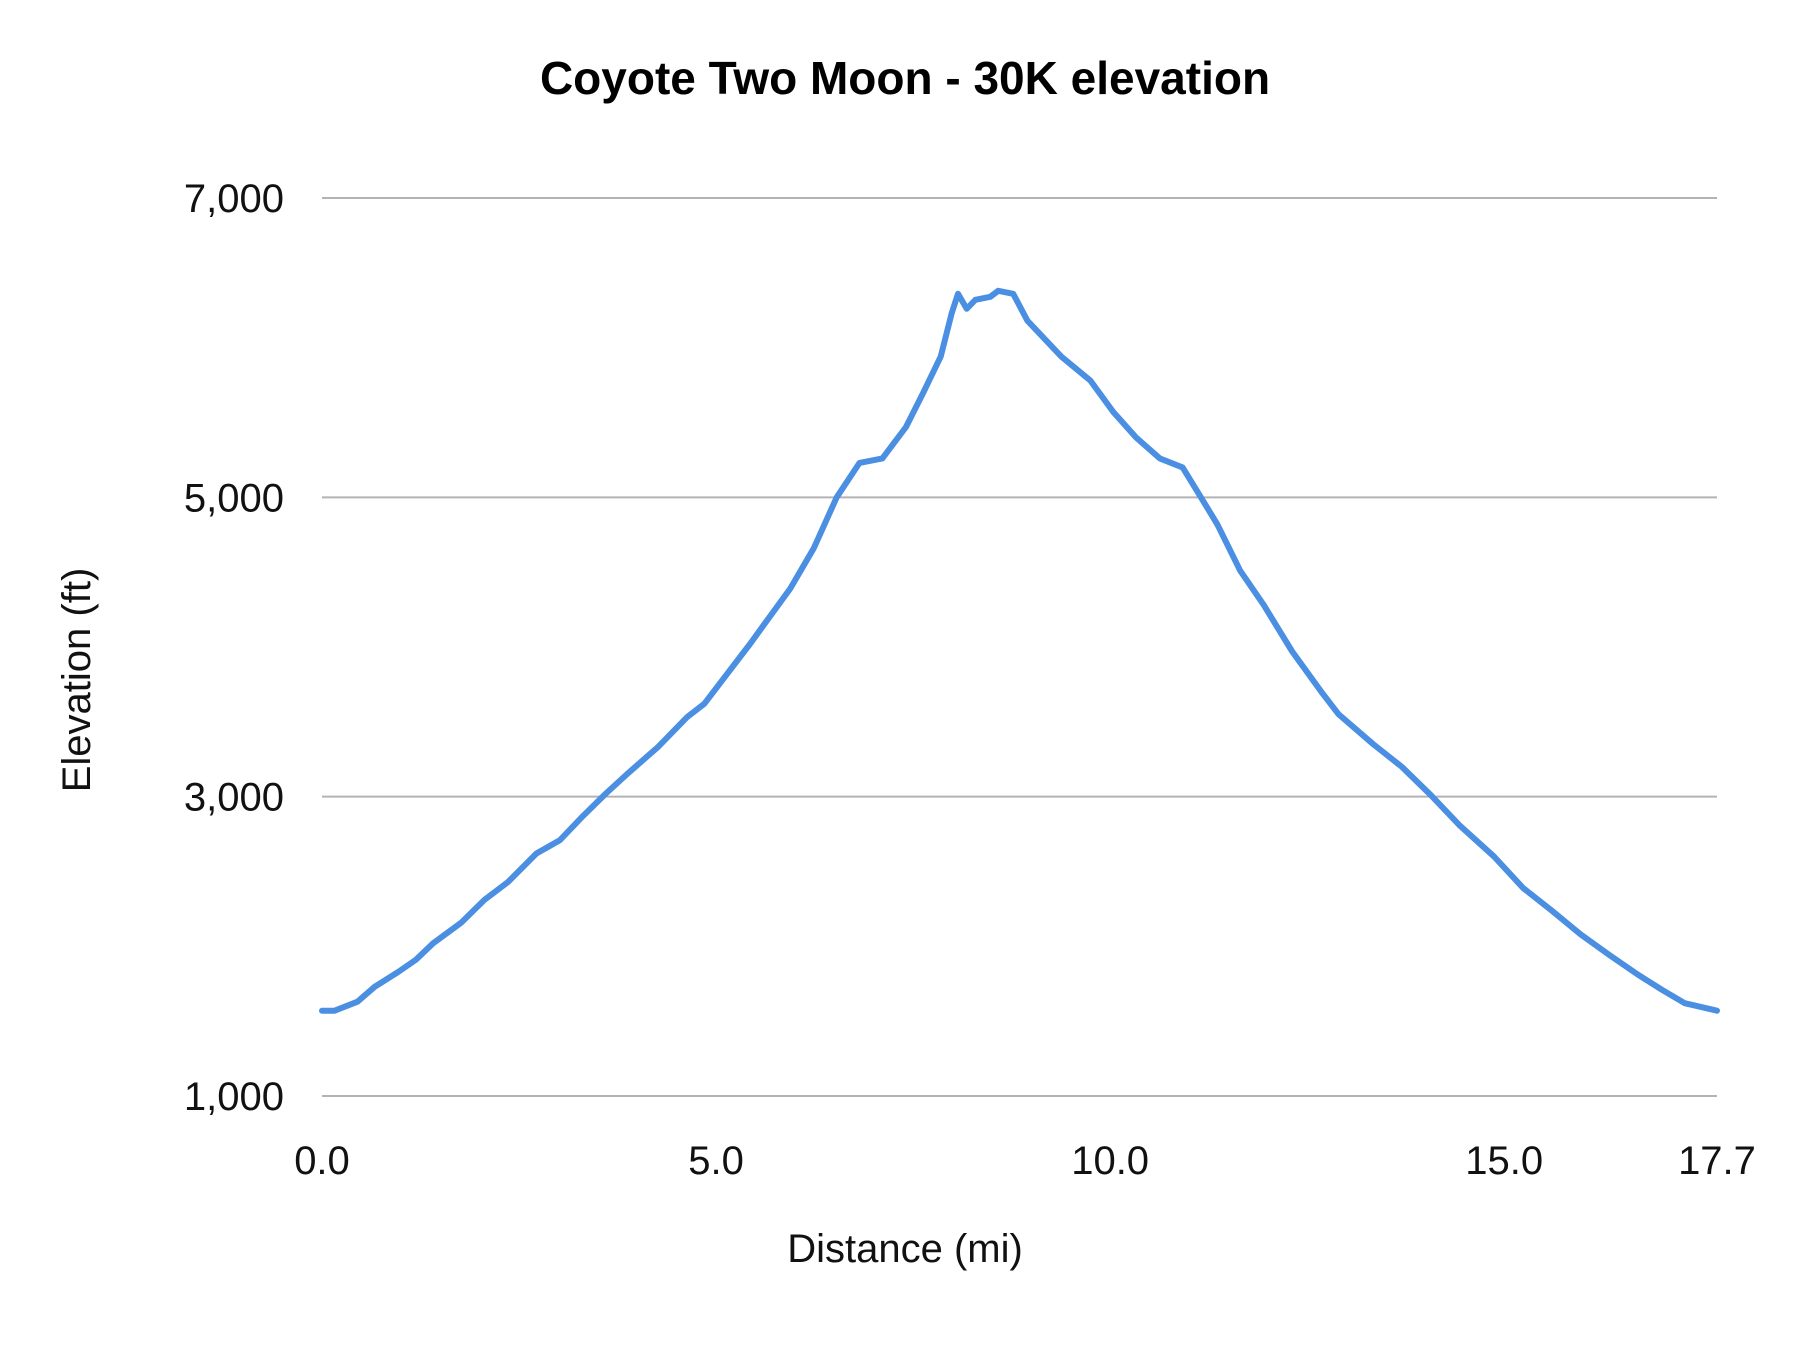  What do you see at coordinates (1717, 1161) in the screenshot?
I see `x-tick-label: 17.7` at bounding box center [1717, 1161].